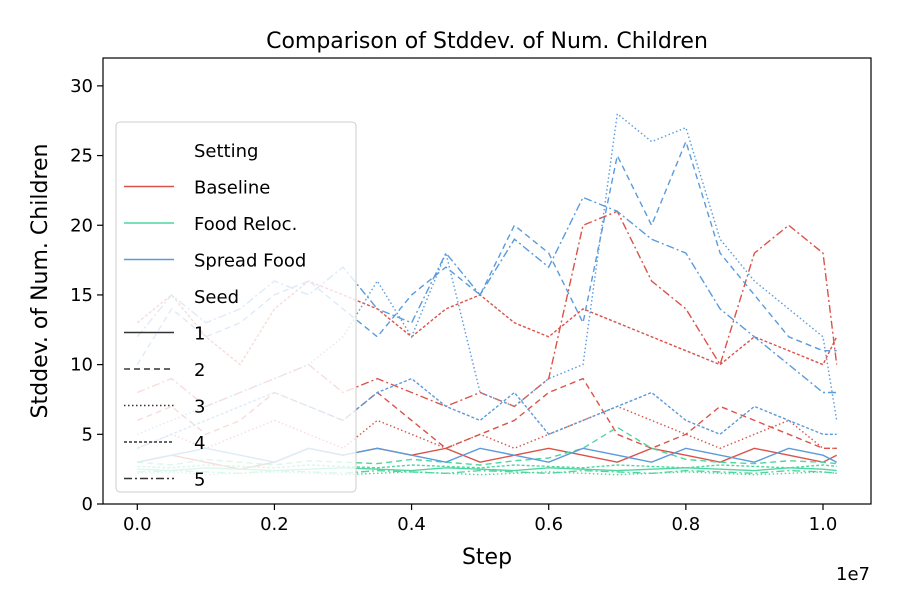 The width and height of the screenshot is (900, 600). Describe the element at coordinates (81, 365) in the screenshot. I see `y-tick-label: 10` at that location.